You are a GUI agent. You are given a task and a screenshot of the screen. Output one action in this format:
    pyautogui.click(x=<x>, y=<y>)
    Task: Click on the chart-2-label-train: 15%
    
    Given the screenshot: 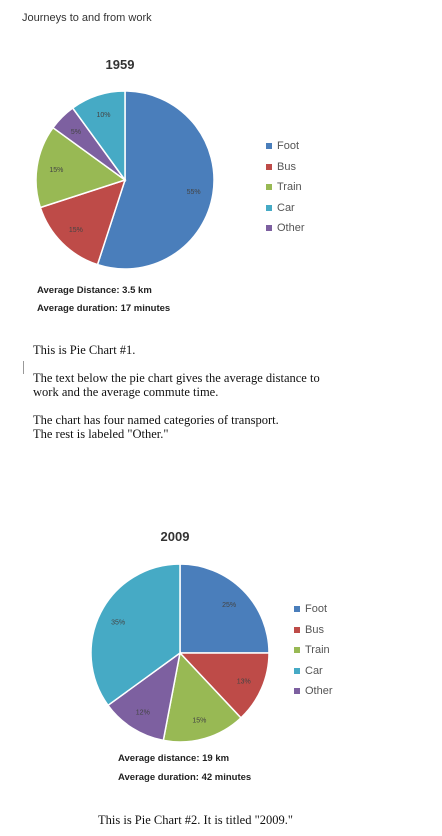 What is the action you would take?
    pyautogui.click(x=199, y=721)
    